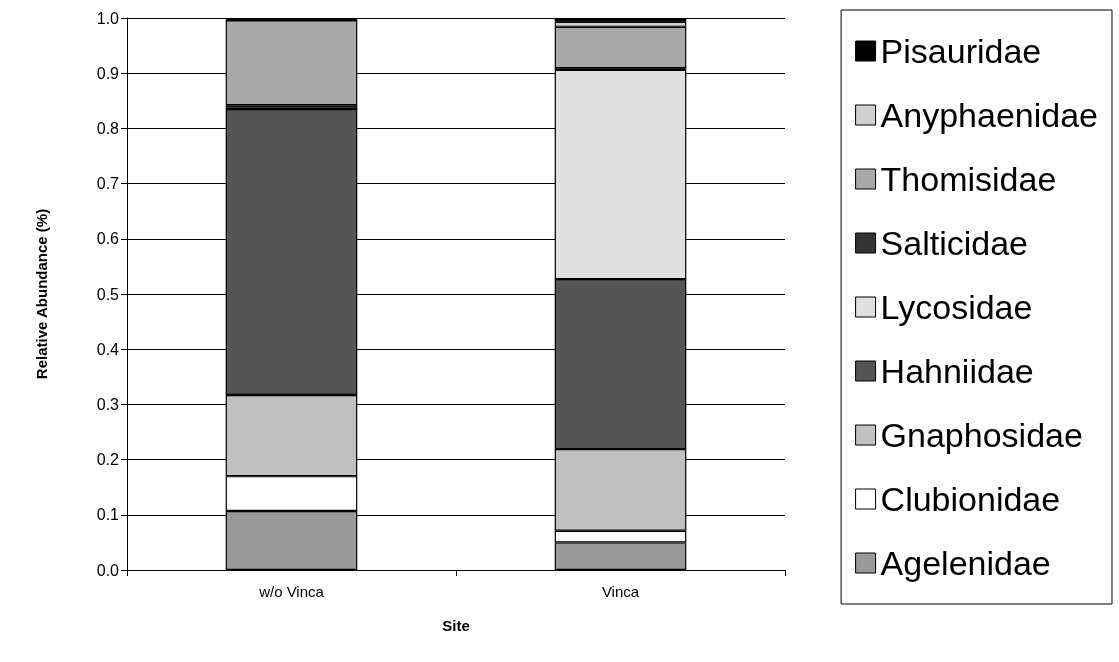 This screenshot has height=662, width=1119. What do you see at coordinates (970, 499) in the screenshot?
I see `legend-label: Clubionidae` at bounding box center [970, 499].